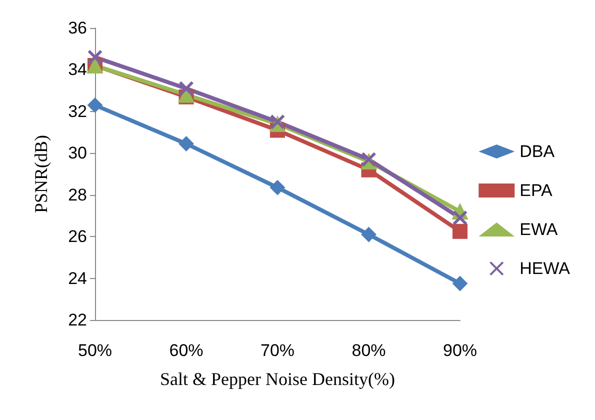 Image resolution: width=595 pixels, height=420 pixels. Describe the element at coordinates (41, 174) in the screenshot. I see `y-axis-title: PSNR(dB)` at that location.